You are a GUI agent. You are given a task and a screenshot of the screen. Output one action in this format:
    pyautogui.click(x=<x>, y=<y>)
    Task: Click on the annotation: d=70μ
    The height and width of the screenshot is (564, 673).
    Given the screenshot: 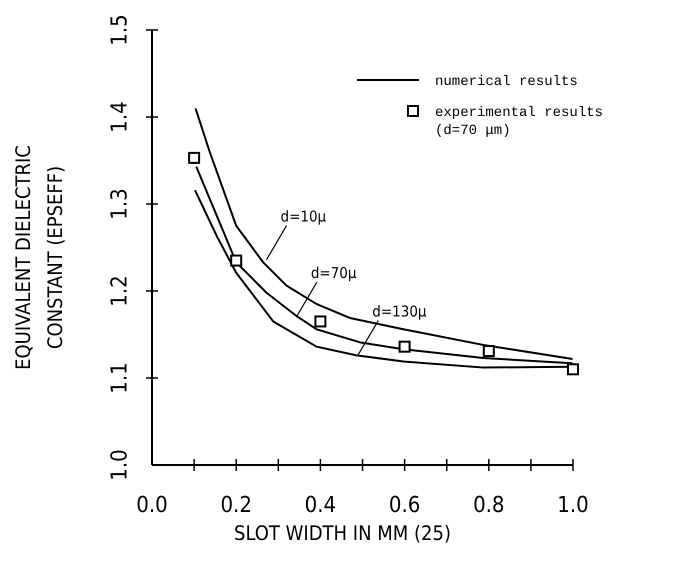 What is the action you would take?
    pyautogui.click(x=333, y=273)
    